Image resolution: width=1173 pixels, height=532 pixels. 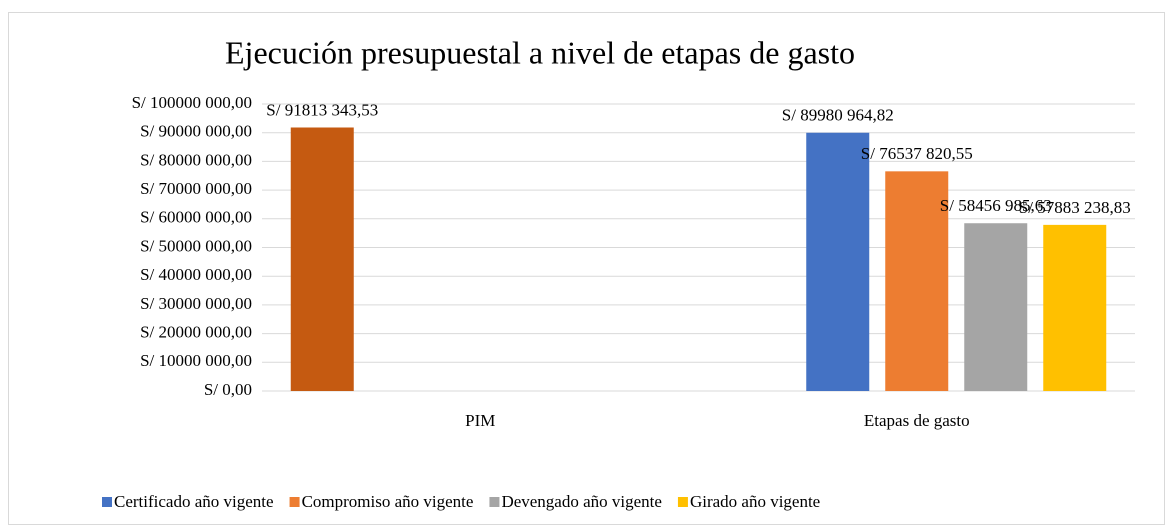 I want to click on data-label: S/ 76537 820,55, so click(x=917, y=153).